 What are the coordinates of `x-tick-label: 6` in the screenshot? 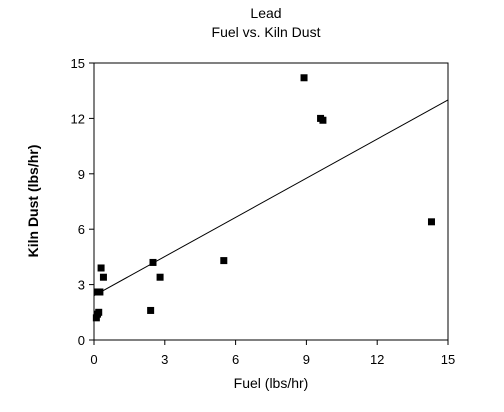 It's located at (235, 359).